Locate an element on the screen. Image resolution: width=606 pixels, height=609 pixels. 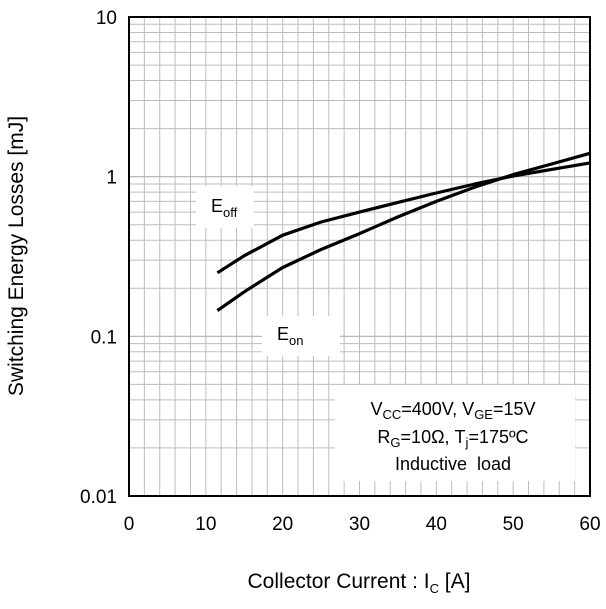
eon-label: Eon is located at coordinates (290, 336).